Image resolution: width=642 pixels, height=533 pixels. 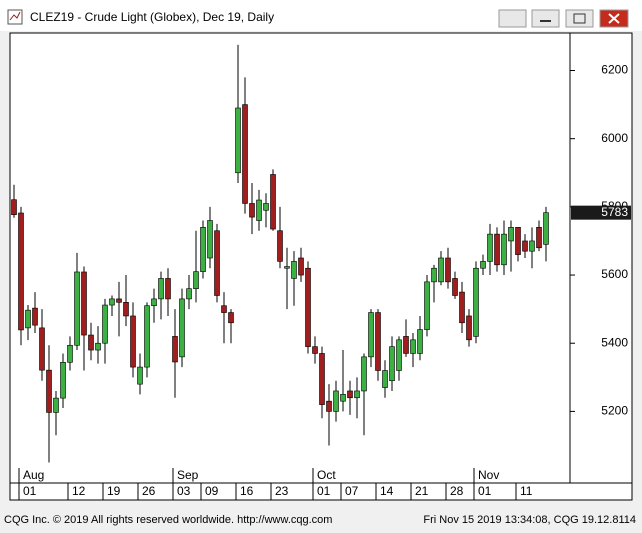 I want to click on month-label: Sep, so click(x=188, y=475).